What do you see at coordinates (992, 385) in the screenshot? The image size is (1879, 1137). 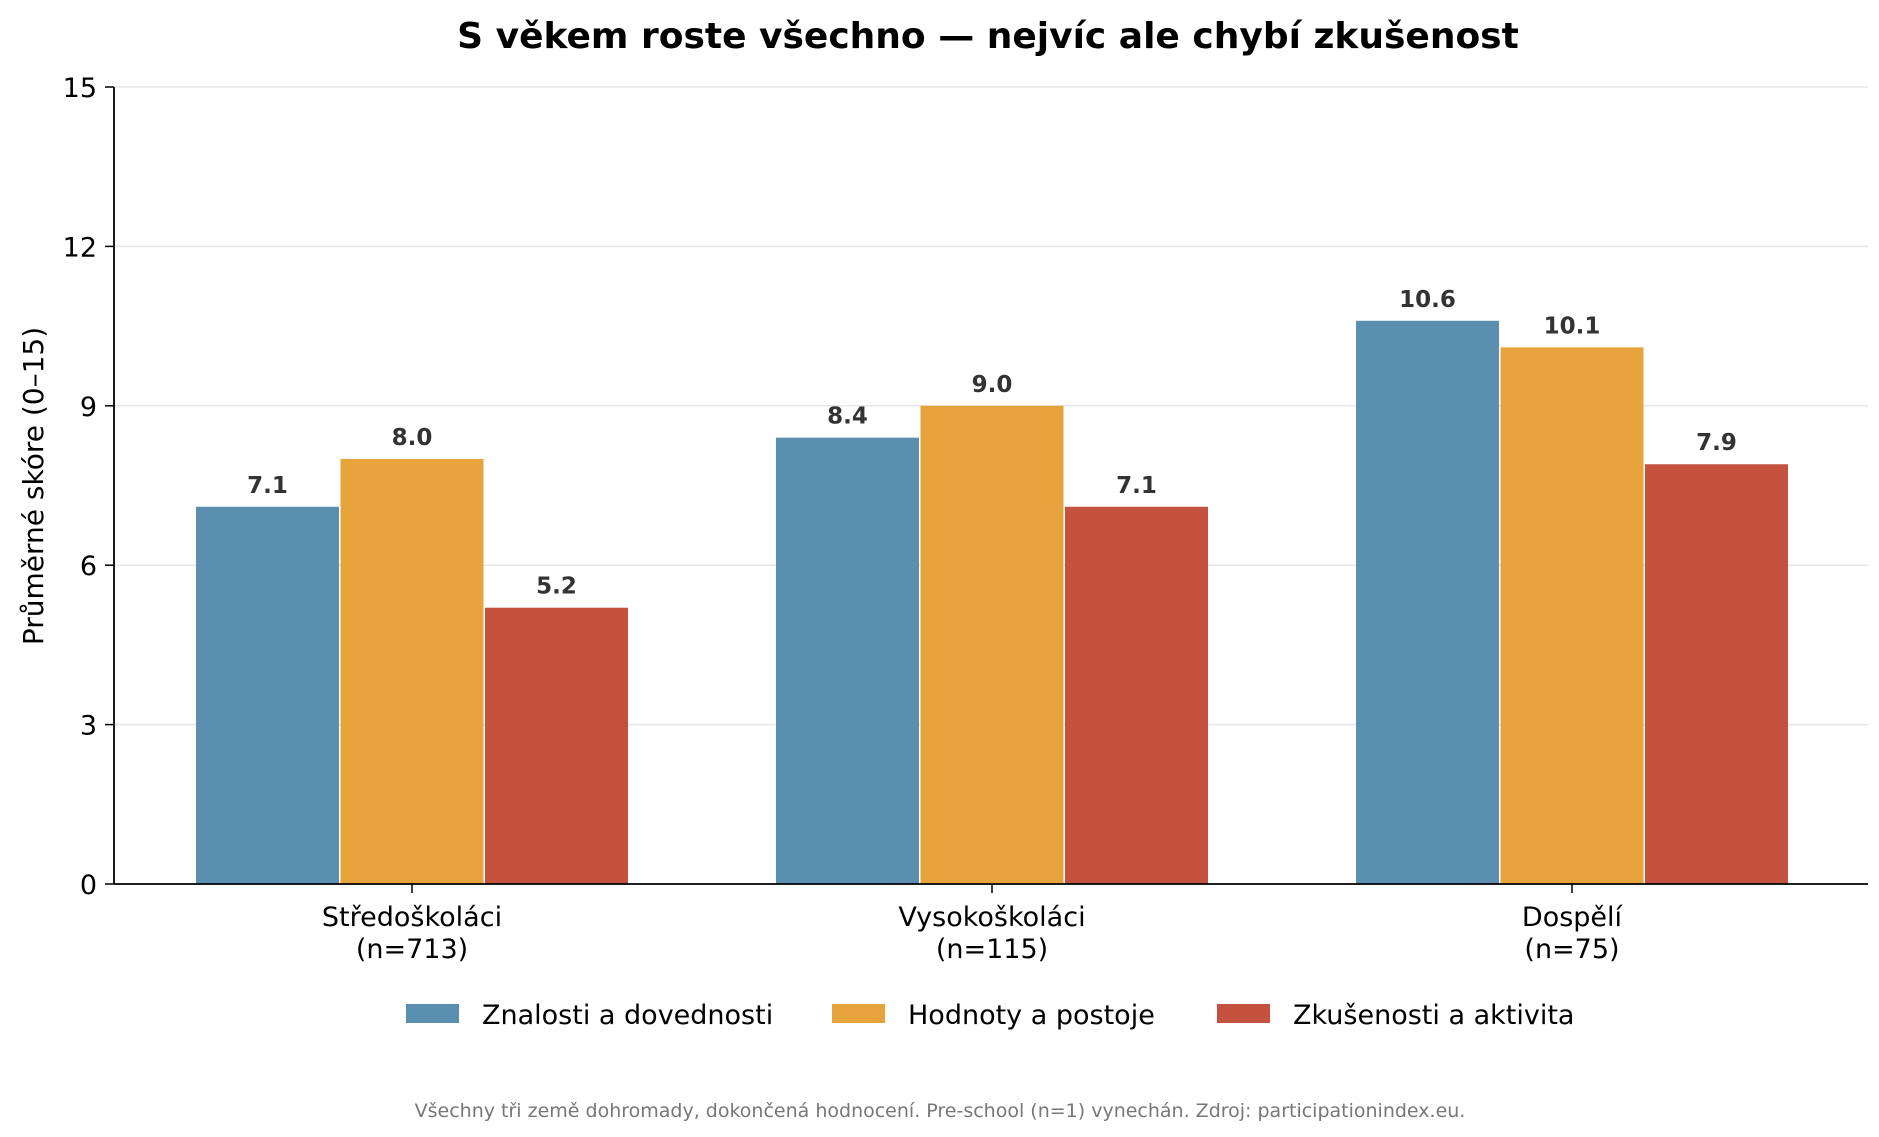 I see `data-label: 9.0` at bounding box center [992, 385].